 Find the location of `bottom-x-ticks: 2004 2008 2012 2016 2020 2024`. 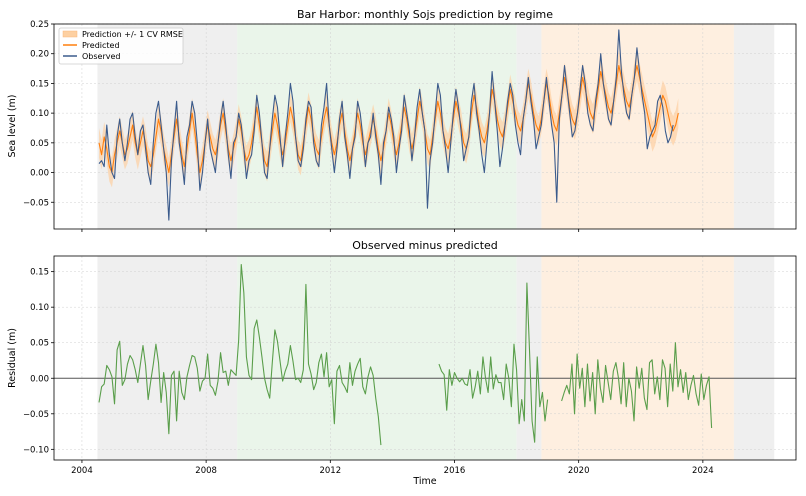

bottom-x-ticks: 2004 2008 2012 2016 2020 2024 is located at coordinates (392, 468).